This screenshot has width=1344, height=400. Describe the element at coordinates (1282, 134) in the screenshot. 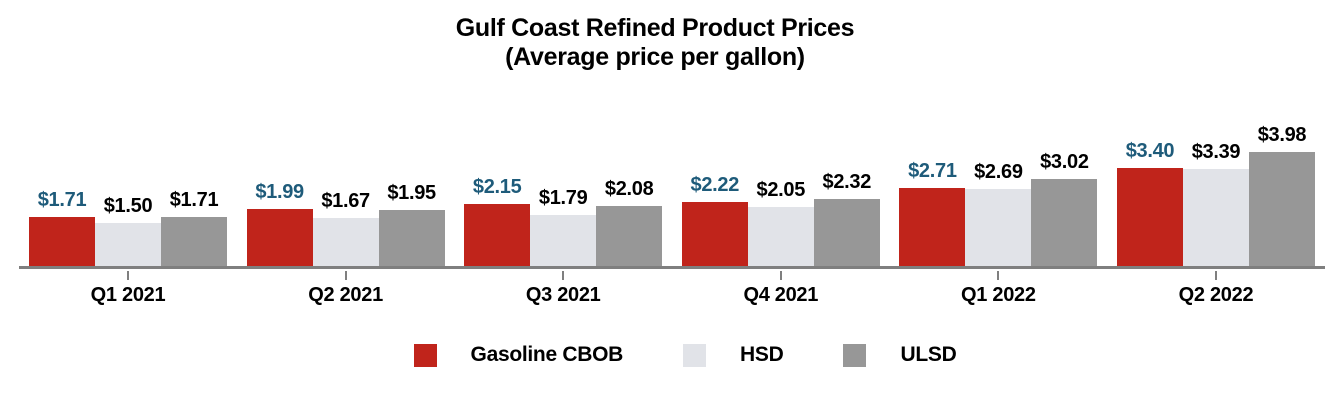

I see `bar-value-label-ulsd: $3.98` at that location.